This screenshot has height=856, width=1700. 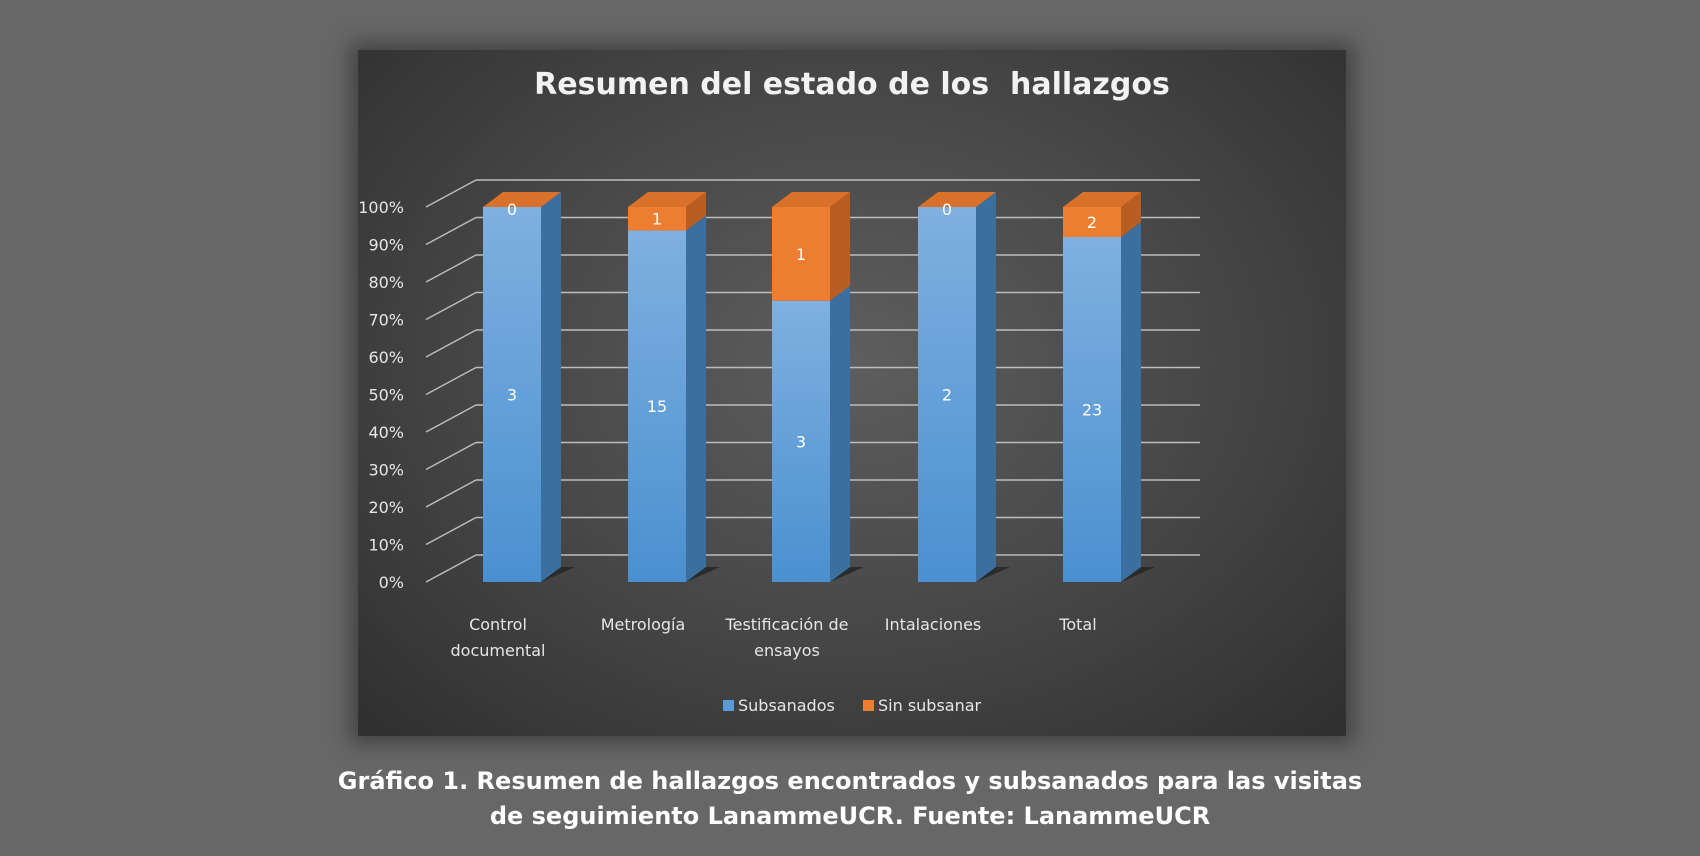 What do you see at coordinates (498, 624) in the screenshot?
I see `x-category-label: Control` at bounding box center [498, 624].